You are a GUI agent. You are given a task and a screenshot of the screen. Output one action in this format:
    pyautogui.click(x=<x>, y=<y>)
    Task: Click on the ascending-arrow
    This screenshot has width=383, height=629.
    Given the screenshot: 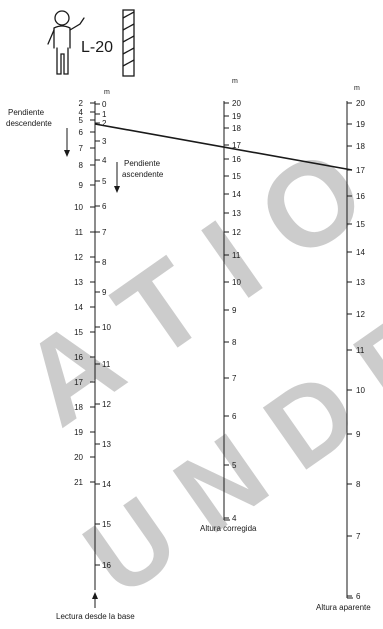 What is the action you would take?
    pyautogui.click(x=117, y=177)
    